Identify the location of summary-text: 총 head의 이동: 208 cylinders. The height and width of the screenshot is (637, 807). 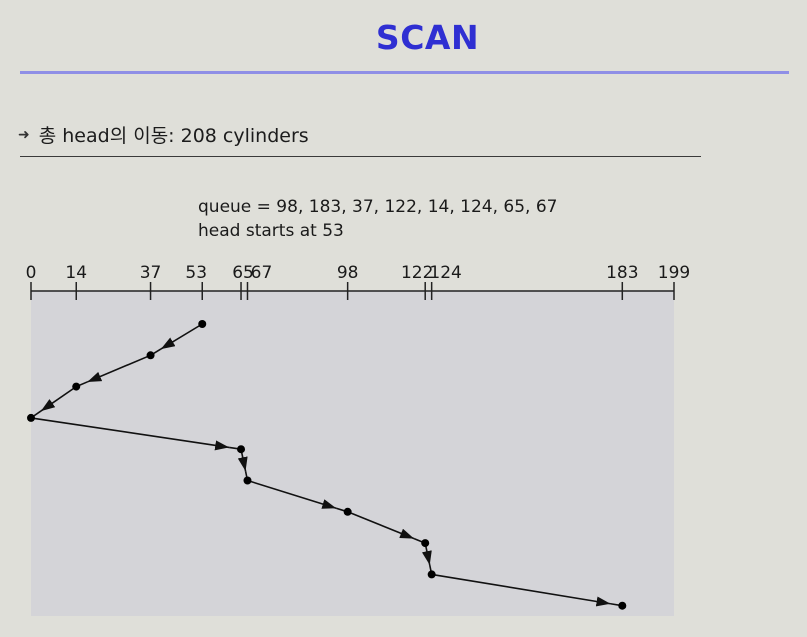
(173, 136).